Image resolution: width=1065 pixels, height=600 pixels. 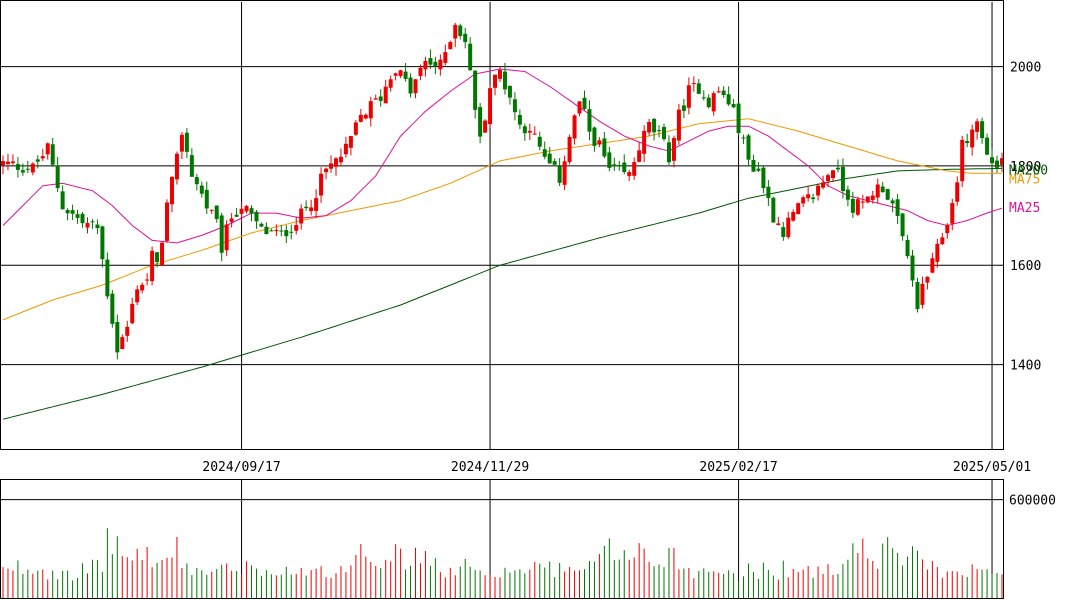 What do you see at coordinates (1024, 208) in the screenshot?
I see `ma25-label: MA25` at bounding box center [1024, 208].